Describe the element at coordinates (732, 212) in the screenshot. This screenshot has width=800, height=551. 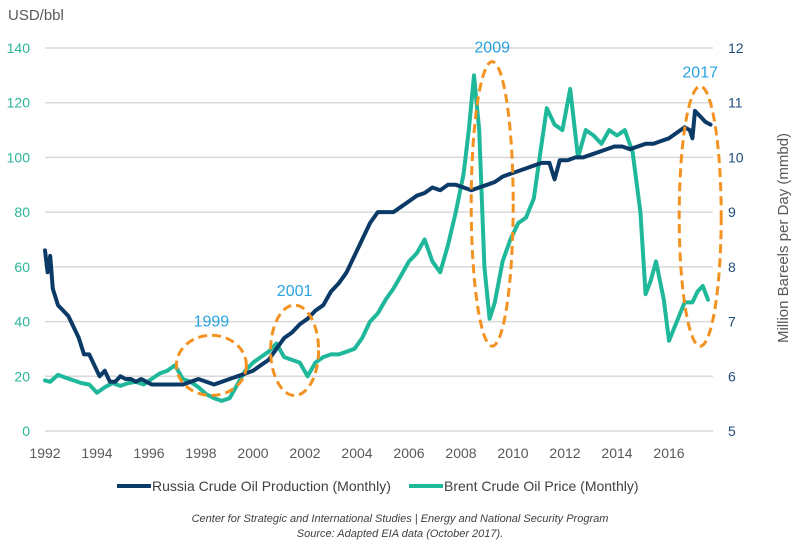
I see `right-tick-label: 9` at that location.